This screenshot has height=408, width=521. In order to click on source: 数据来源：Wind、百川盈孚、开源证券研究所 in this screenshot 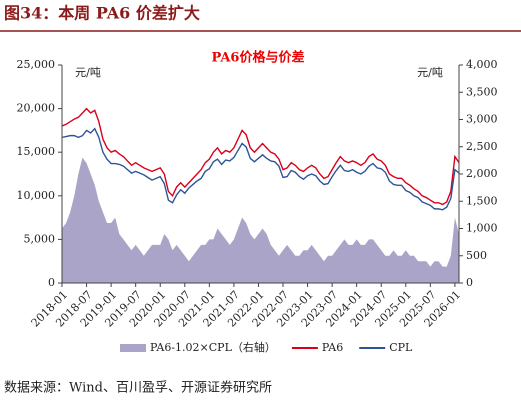, I will do `click(138, 388)`.